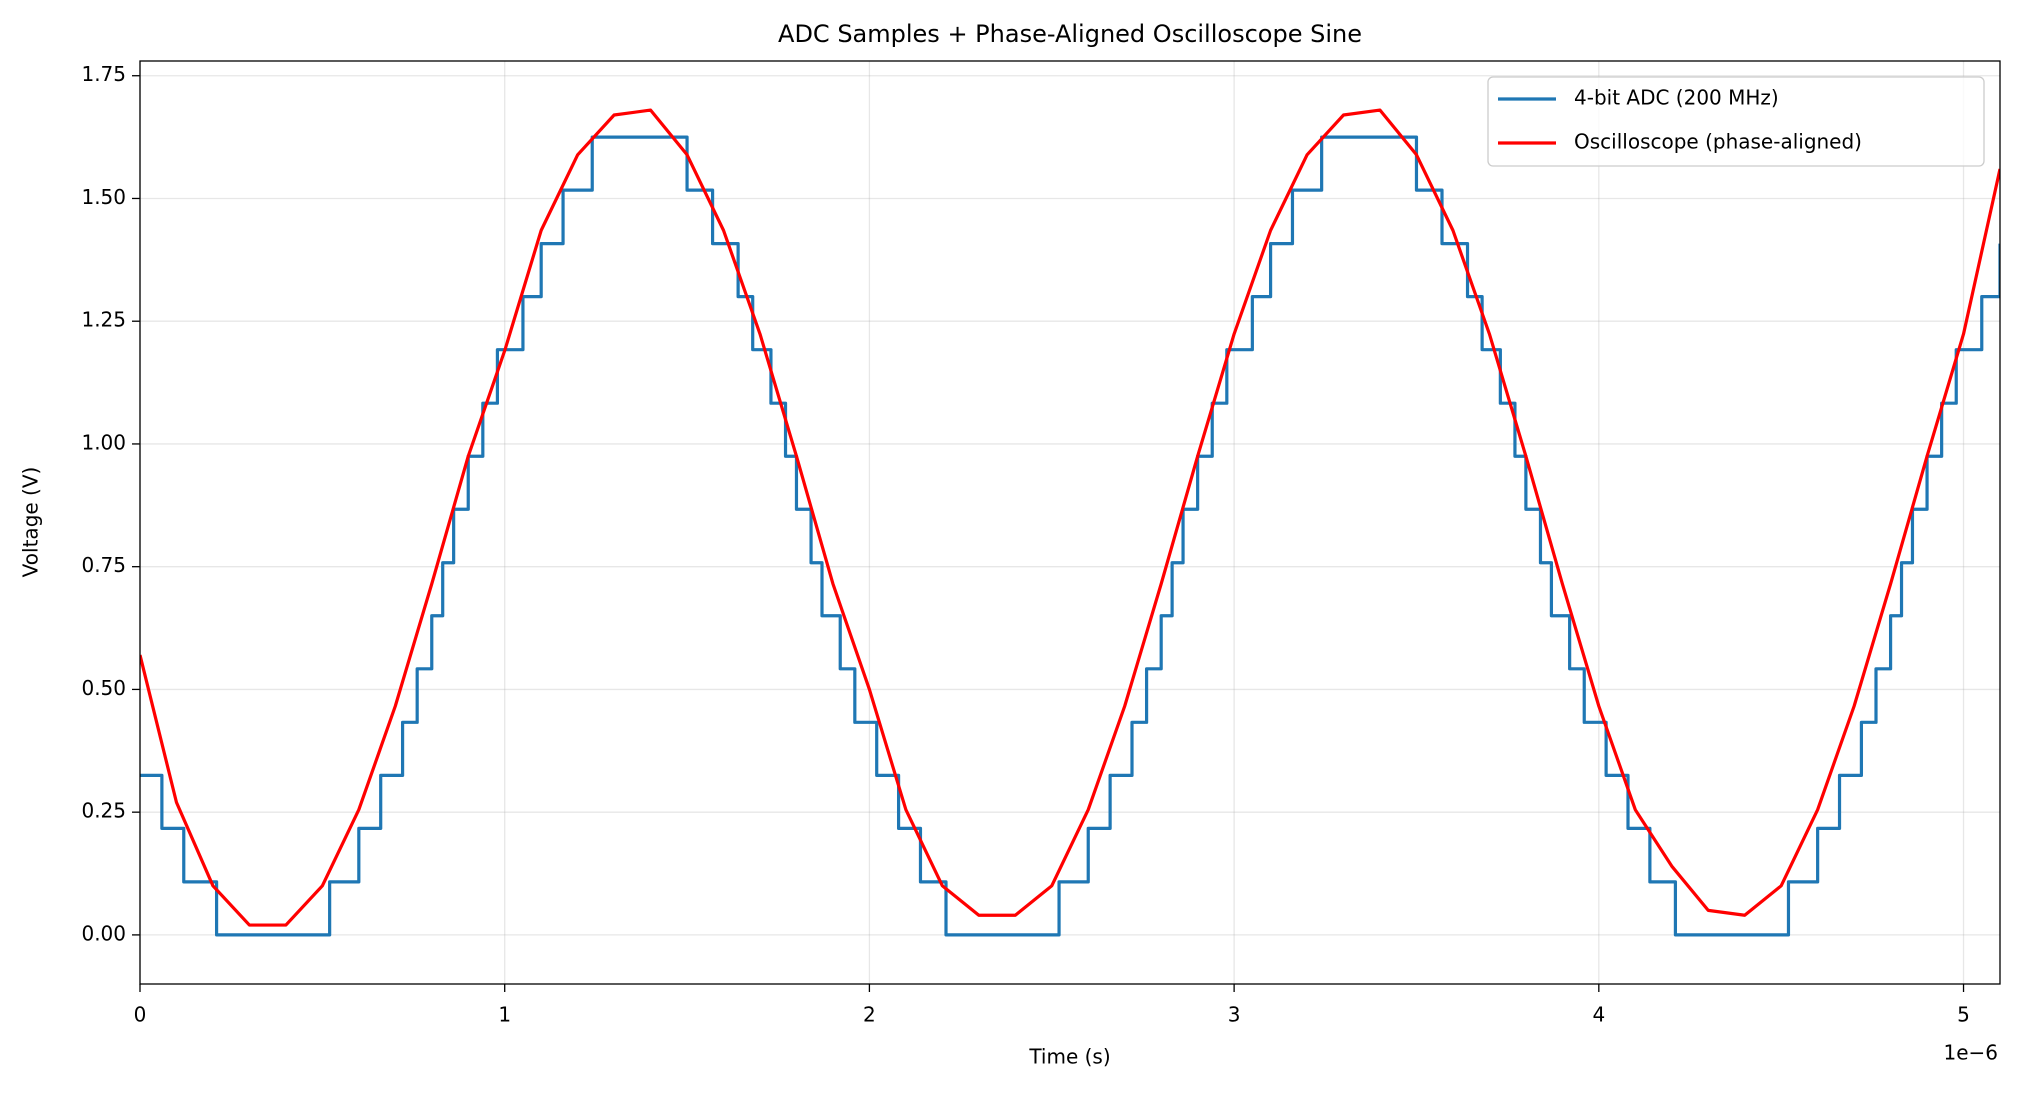 The height and width of the screenshot is (1093, 2020). Describe the element at coordinates (103, 565) in the screenshot. I see `y-tick-label: 0.75` at that location.